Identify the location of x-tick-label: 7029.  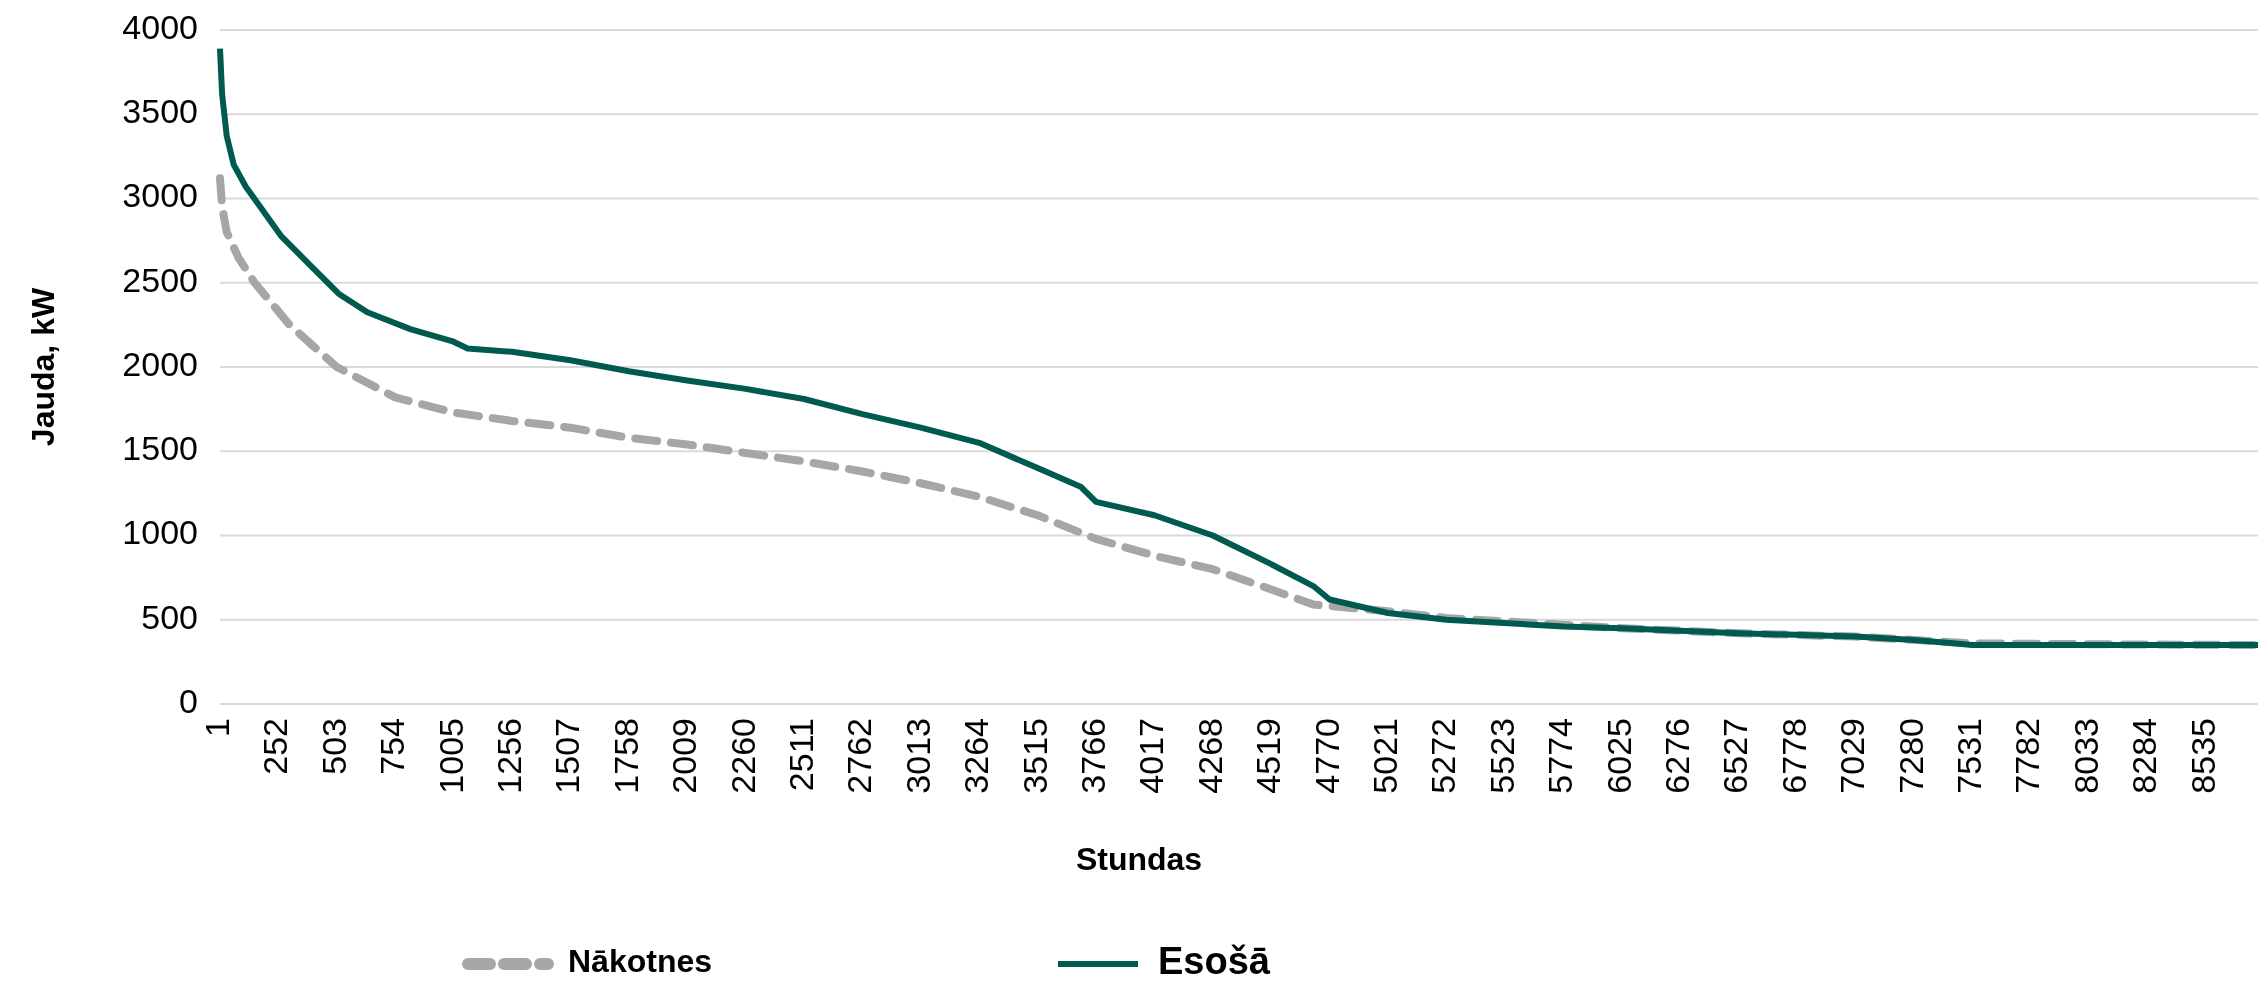
(1852, 756).